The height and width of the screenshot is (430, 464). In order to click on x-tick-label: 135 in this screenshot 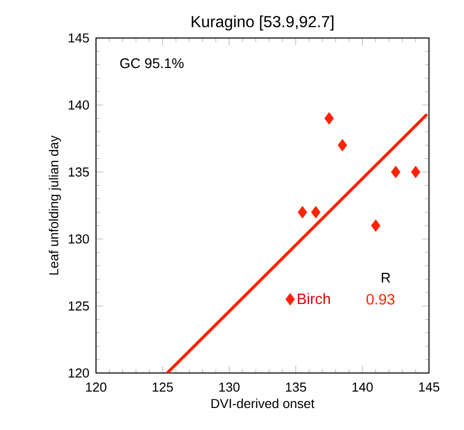, I will do `click(296, 387)`.